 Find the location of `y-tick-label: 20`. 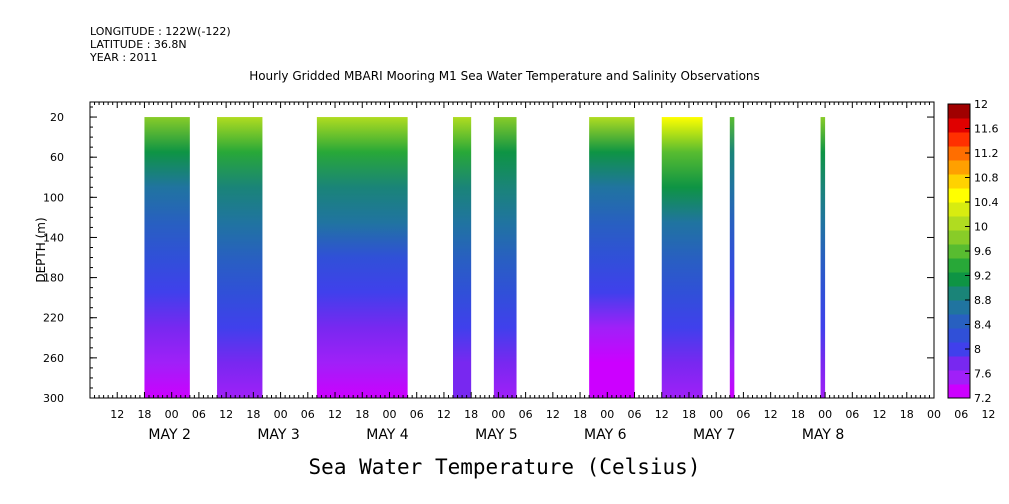

y-tick-label: 20 is located at coordinates (57, 117).